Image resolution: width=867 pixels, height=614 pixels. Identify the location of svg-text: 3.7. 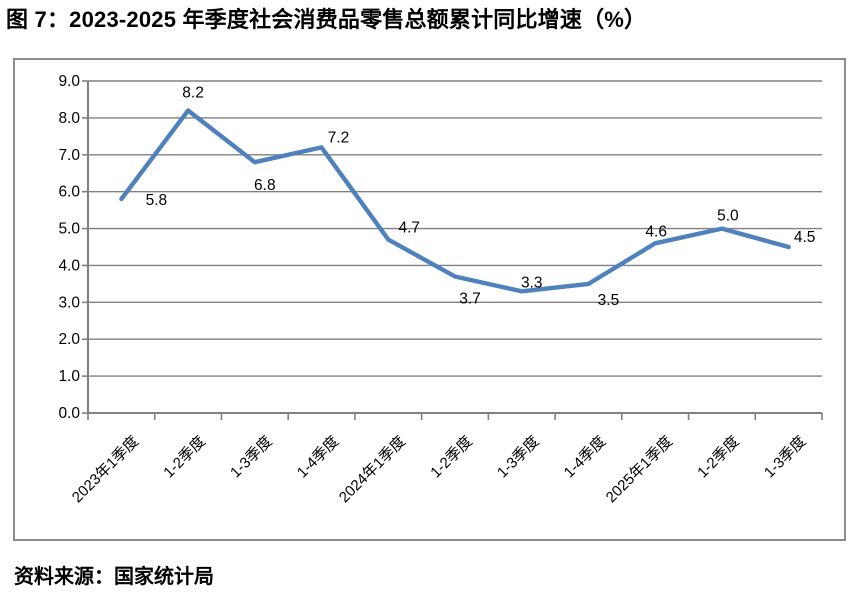
(470, 299).